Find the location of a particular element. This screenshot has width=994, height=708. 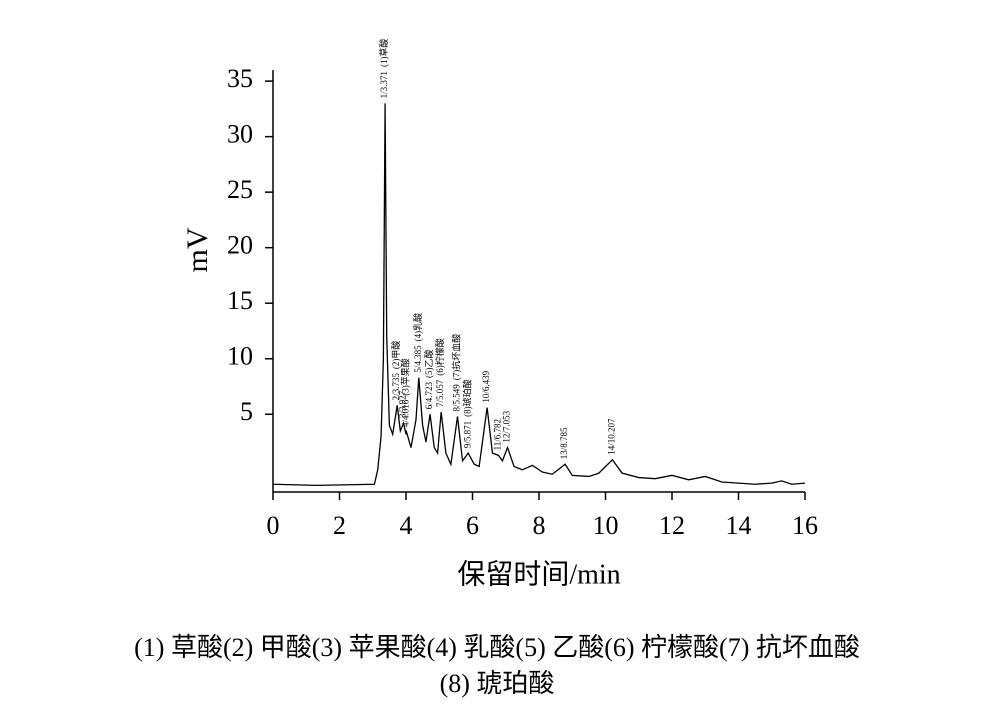

peak-label: 8/5.549 is located at coordinates (457, 398).